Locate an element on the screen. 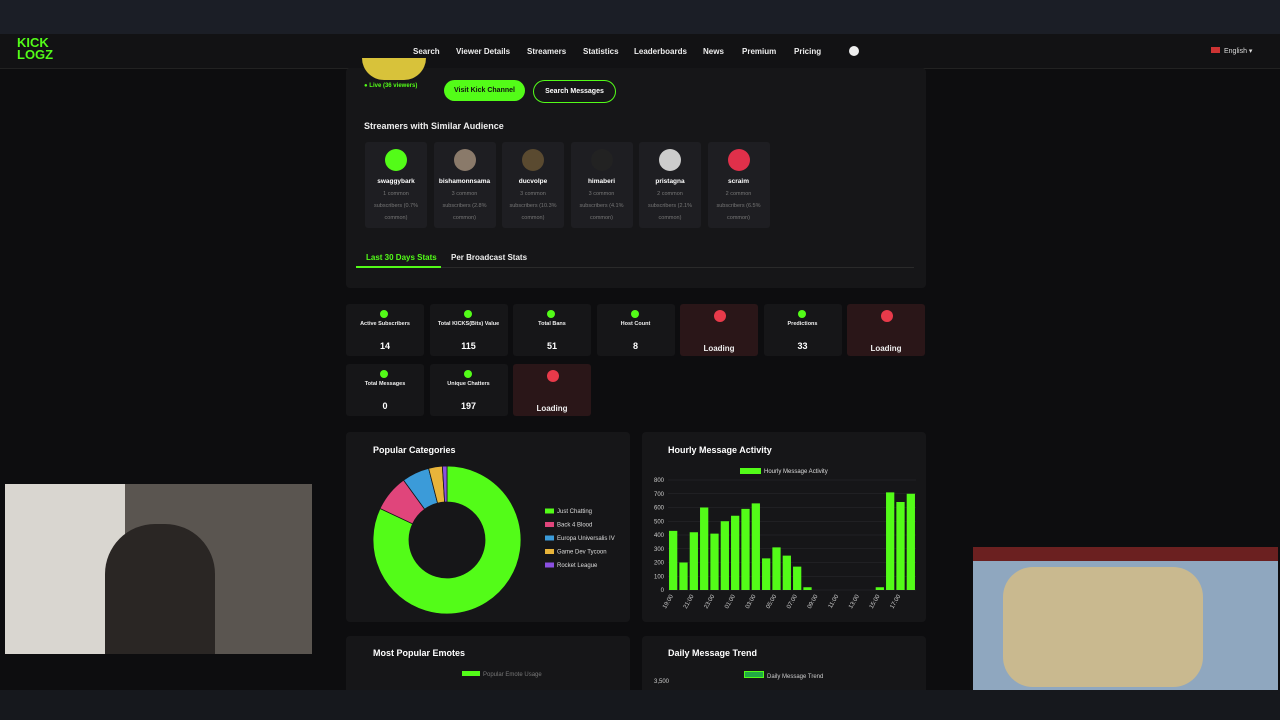 This screenshot has height=720, width=1280. stat-label: Unique Chatters is located at coordinates (468, 384).